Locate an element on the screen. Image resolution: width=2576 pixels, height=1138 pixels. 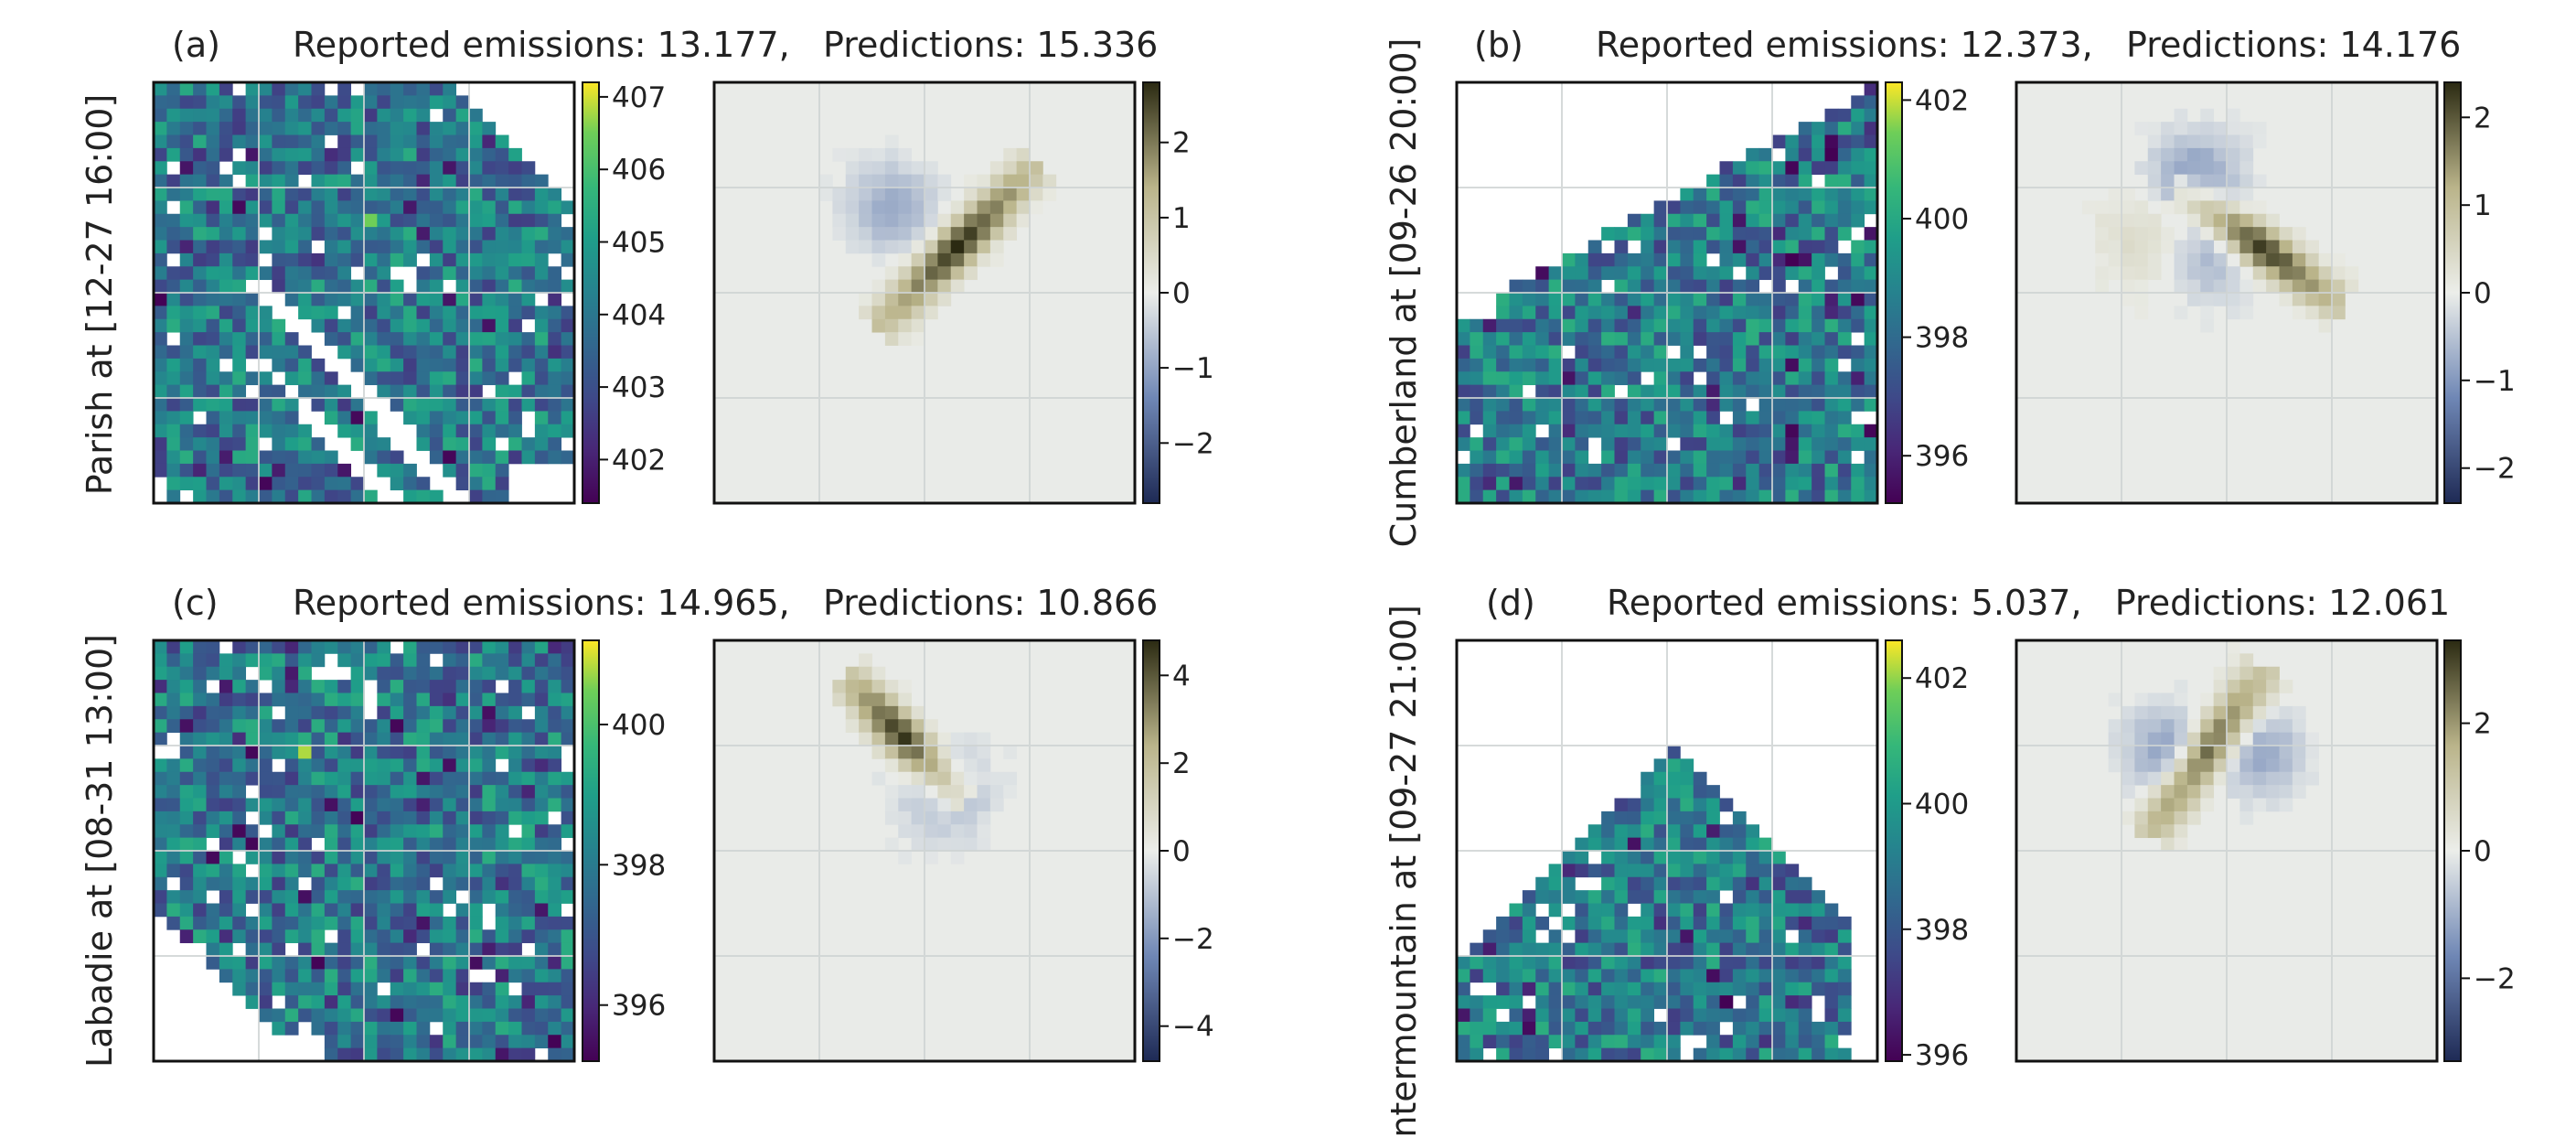
colorbar-tick-label: −1 is located at coordinates (1193, 368).